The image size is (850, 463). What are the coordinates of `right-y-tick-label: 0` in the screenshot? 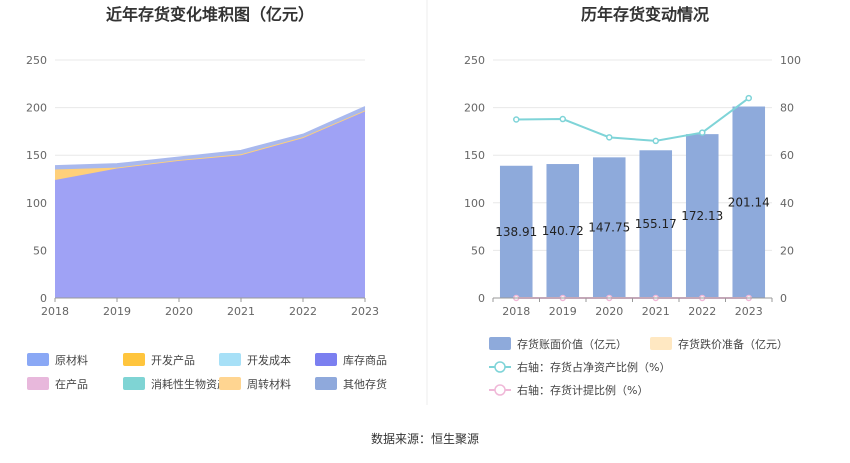 It's located at (481, 298).